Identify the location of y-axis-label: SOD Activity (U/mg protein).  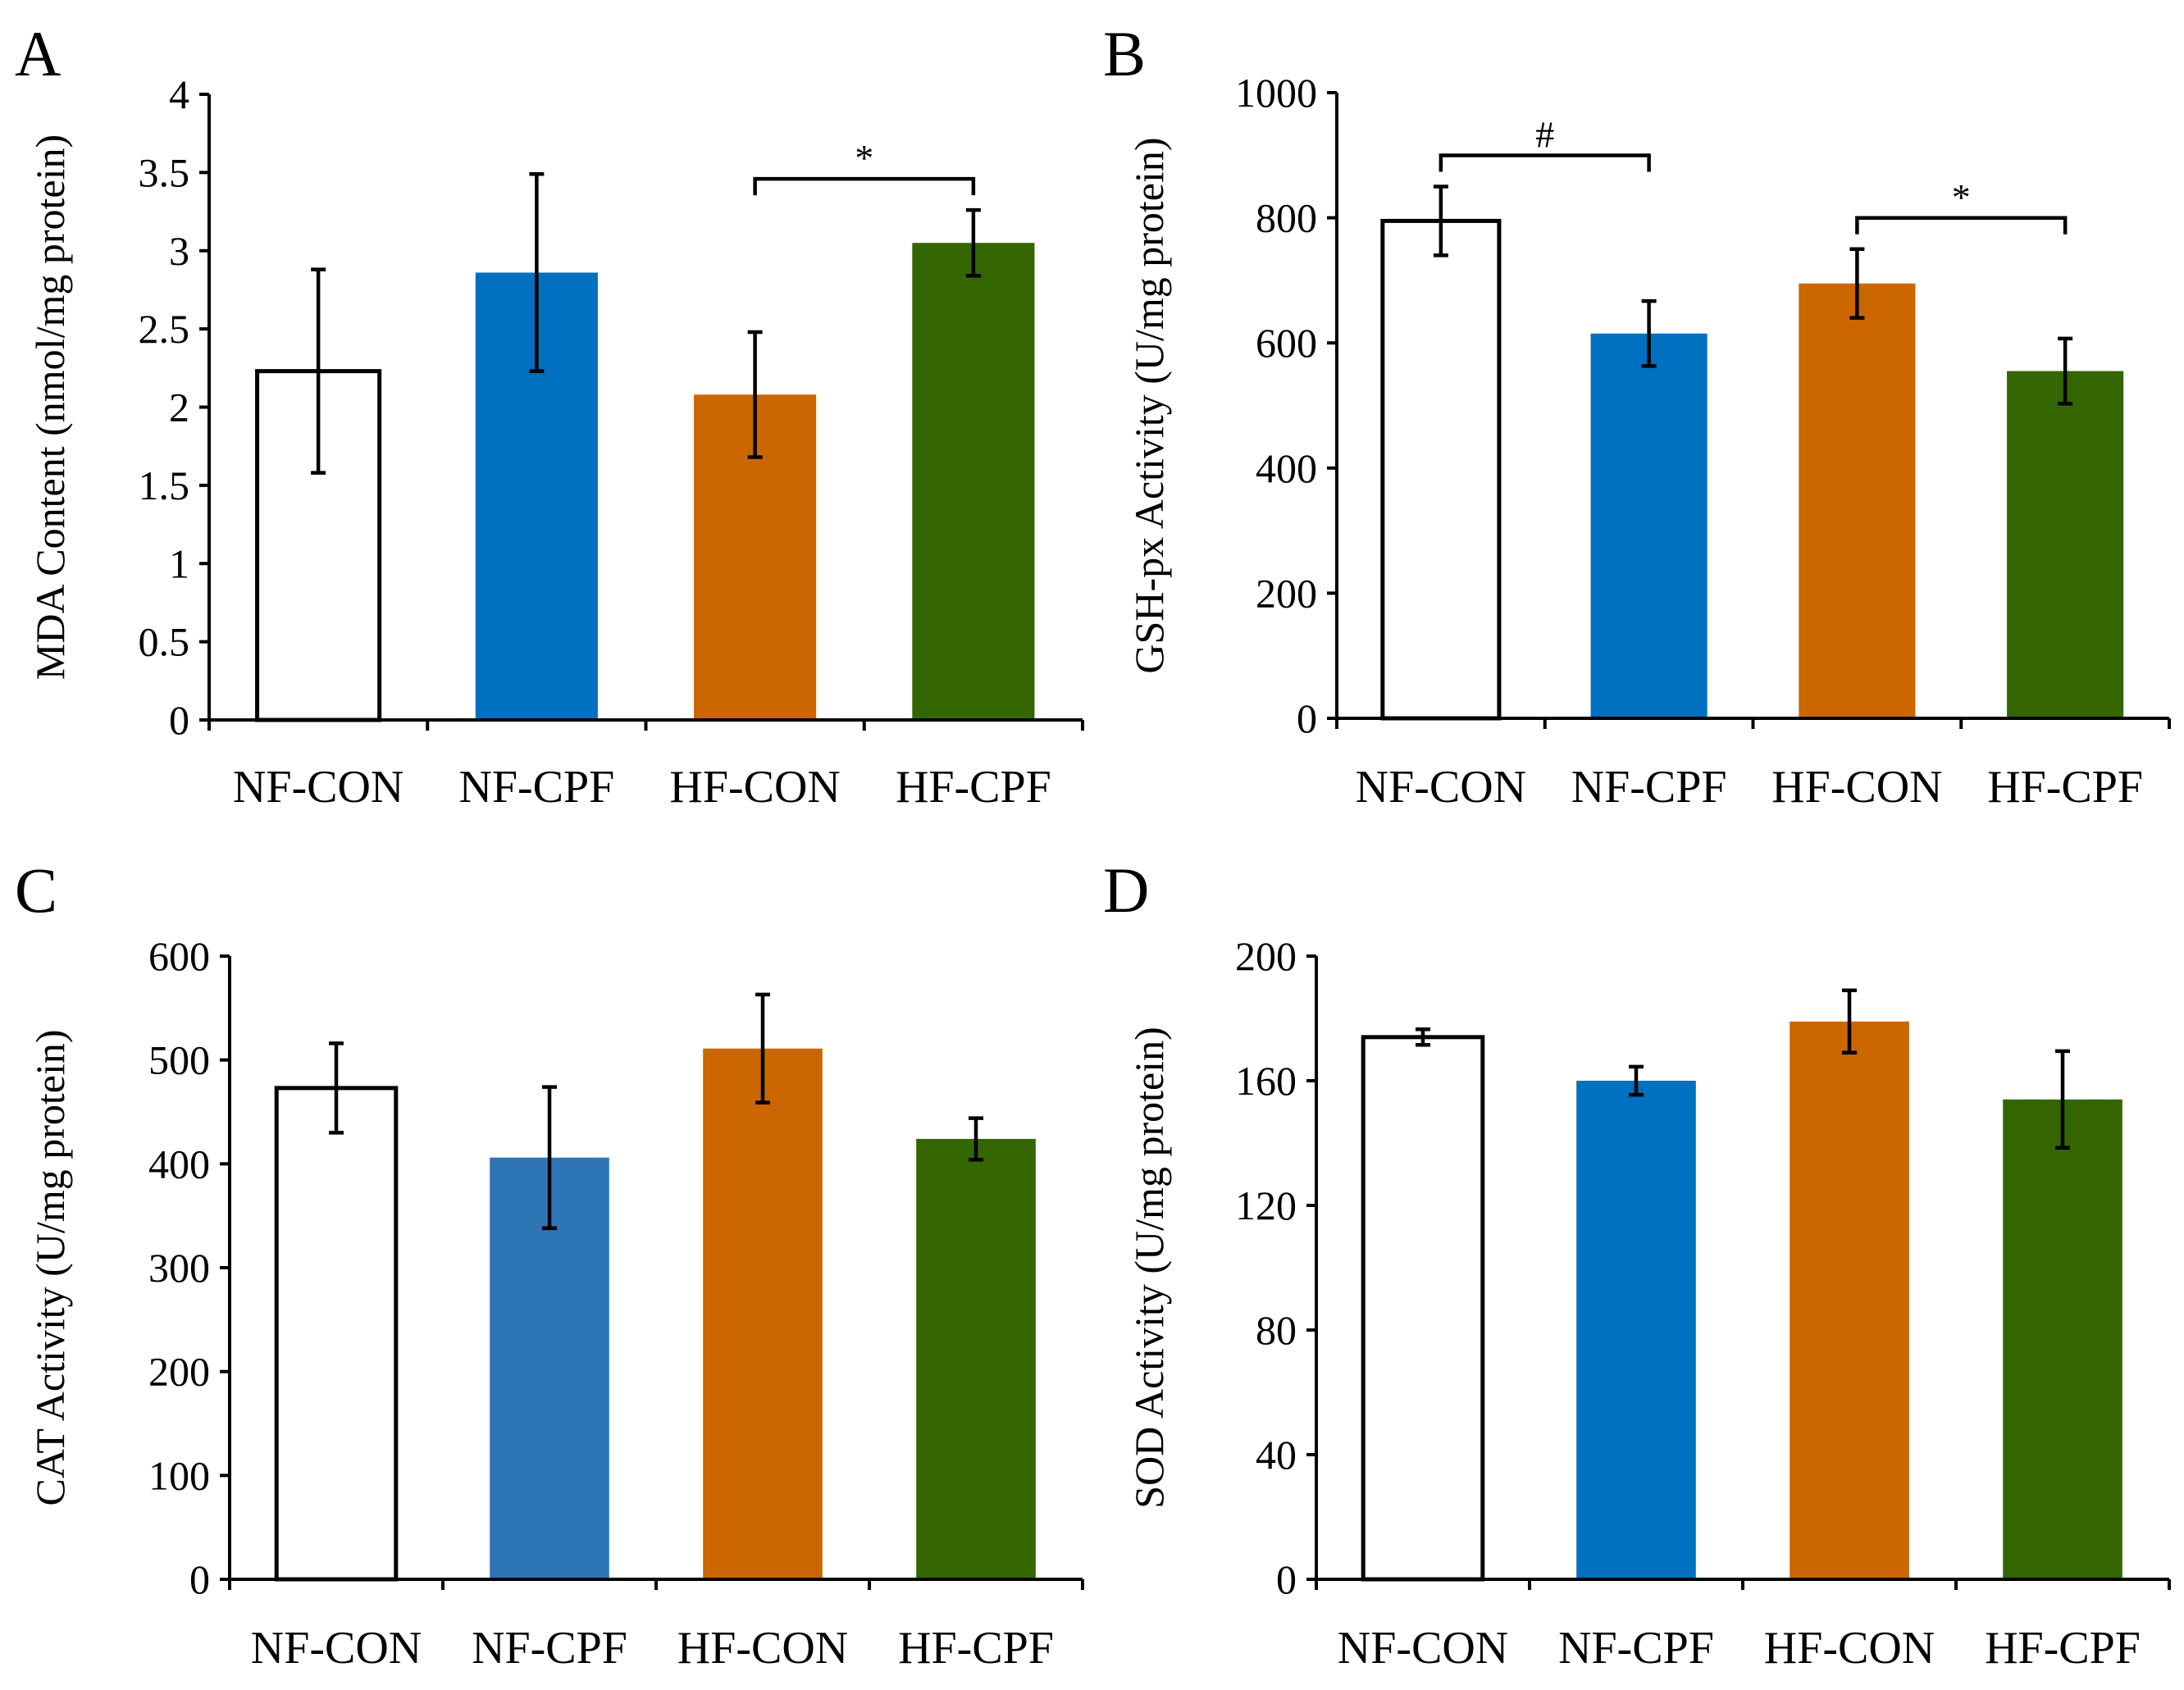
(1149, 1267).